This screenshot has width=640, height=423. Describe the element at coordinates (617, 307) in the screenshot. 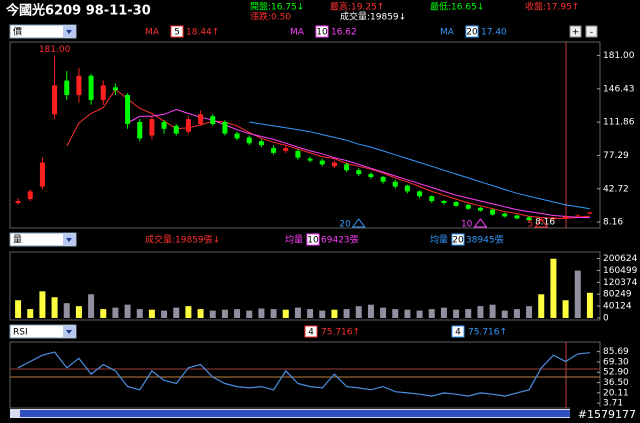

I see `y-tick-label: 40124` at that location.